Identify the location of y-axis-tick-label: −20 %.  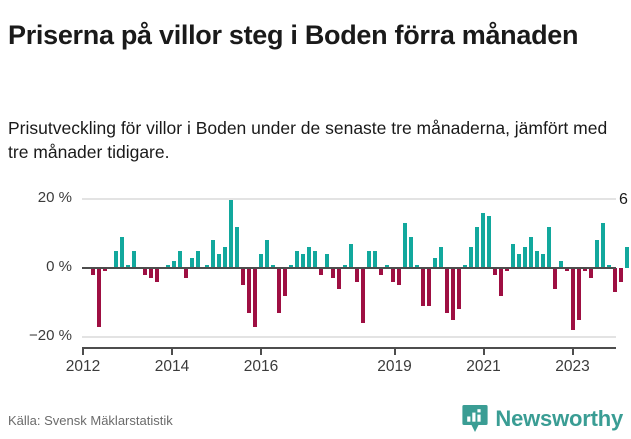
(50, 335).